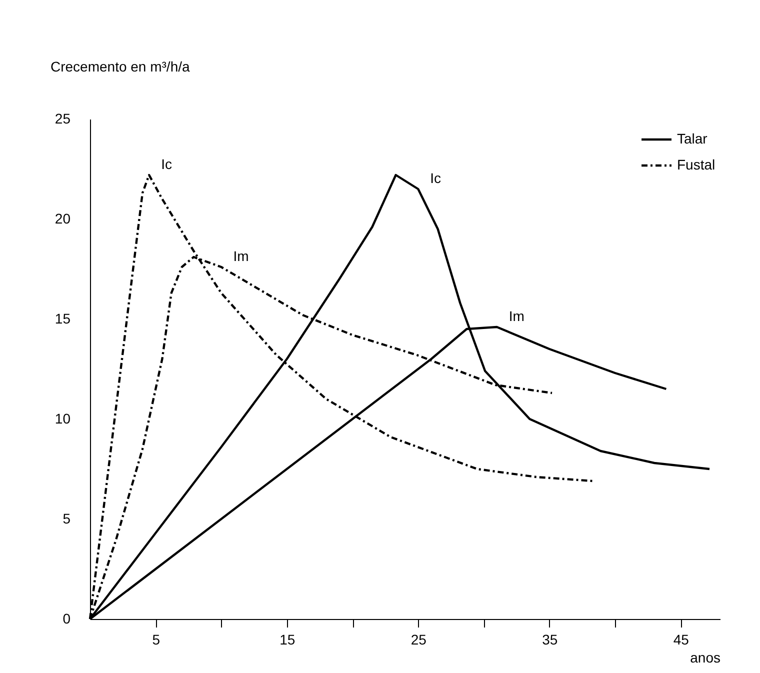 This screenshot has height=673, width=760. Describe the element at coordinates (62, 218) in the screenshot. I see `y-tick-label: 20` at that location.